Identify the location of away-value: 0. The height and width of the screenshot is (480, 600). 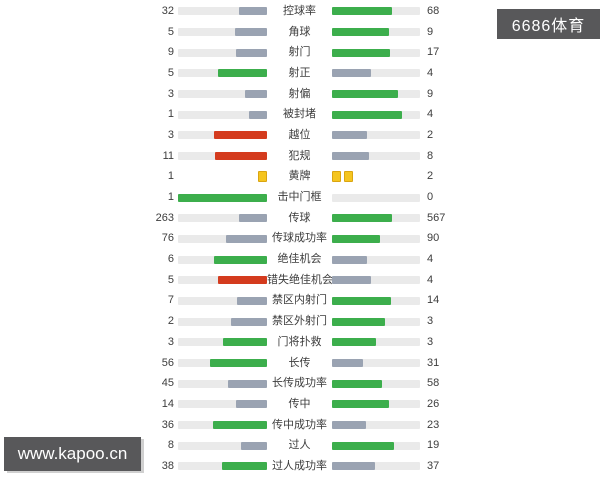
(430, 197).